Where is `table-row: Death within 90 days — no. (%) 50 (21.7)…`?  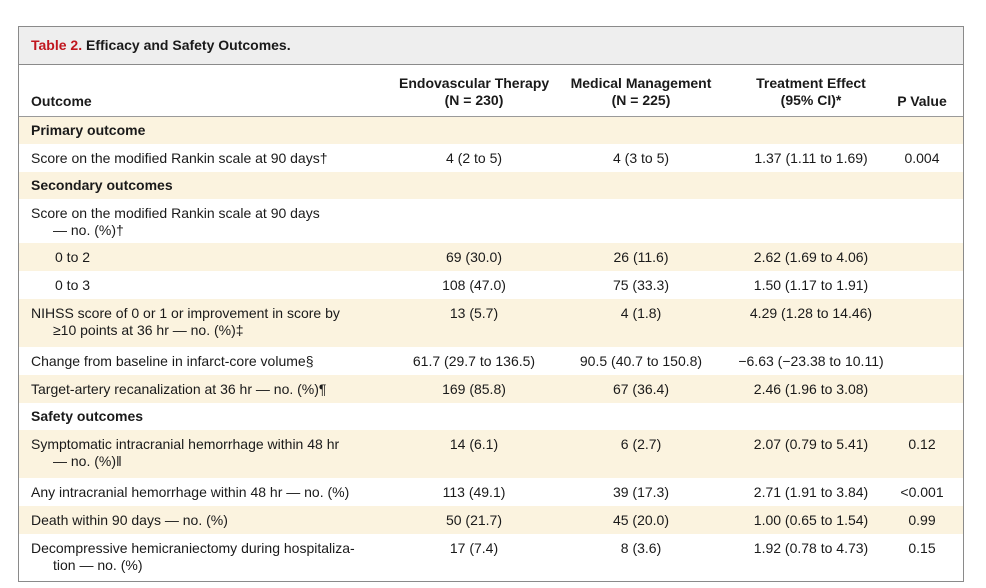 table-row: Death within 90 days — no. (%) 50 (21.7)… is located at coordinates (491, 520).